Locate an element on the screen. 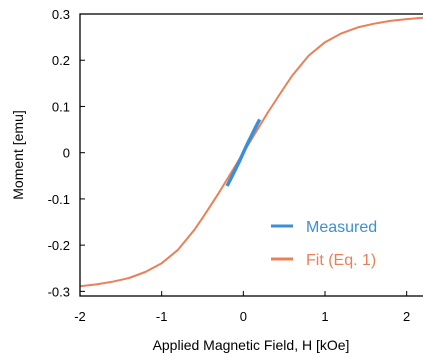 The height and width of the screenshot is (358, 423). legend-label-fit: Fit (Eq. 1) is located at coordinates (341, 260).